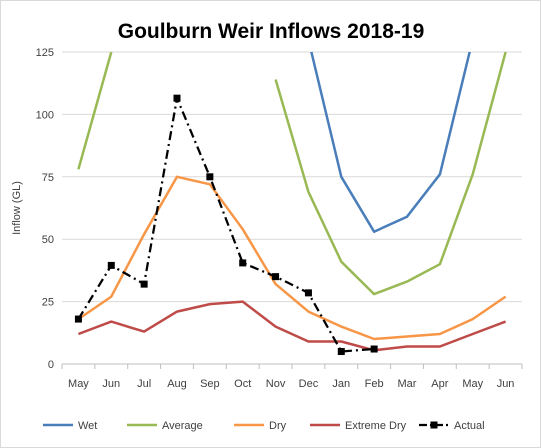 The height and width of the screenshot is (448, 541). I want to click on y-tick-label: 75, so click(48, 178).